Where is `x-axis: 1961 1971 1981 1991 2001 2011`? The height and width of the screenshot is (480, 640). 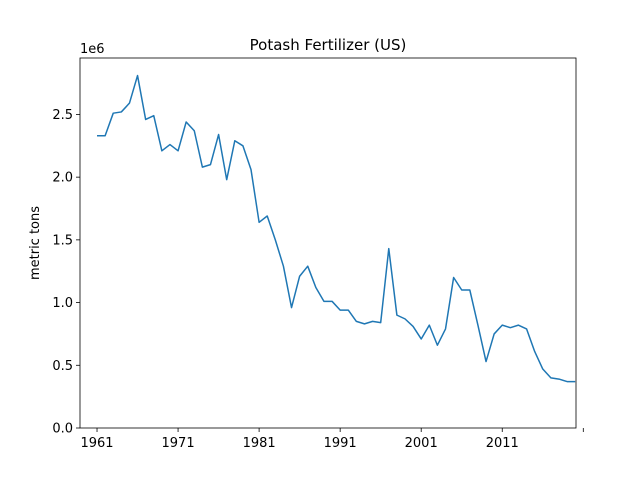 x-axis: 1961 1971 1981 1991 2001 2011 is located at coordinates (332, 439).